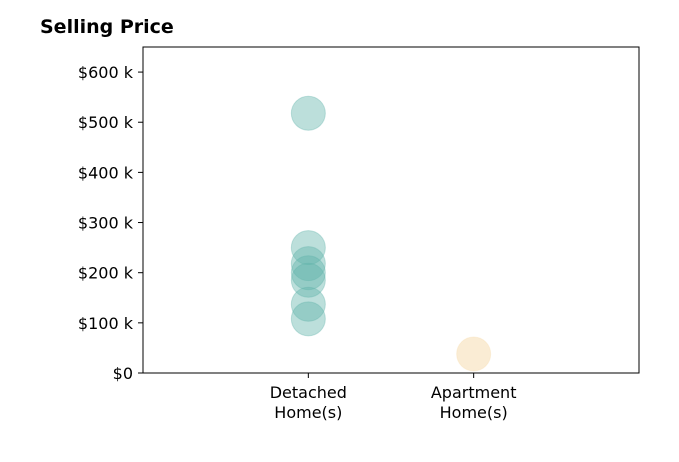 This screenshot has width=679, height=462. I want to click on x-tick-label: Detached Home(s), so click(308, 402).